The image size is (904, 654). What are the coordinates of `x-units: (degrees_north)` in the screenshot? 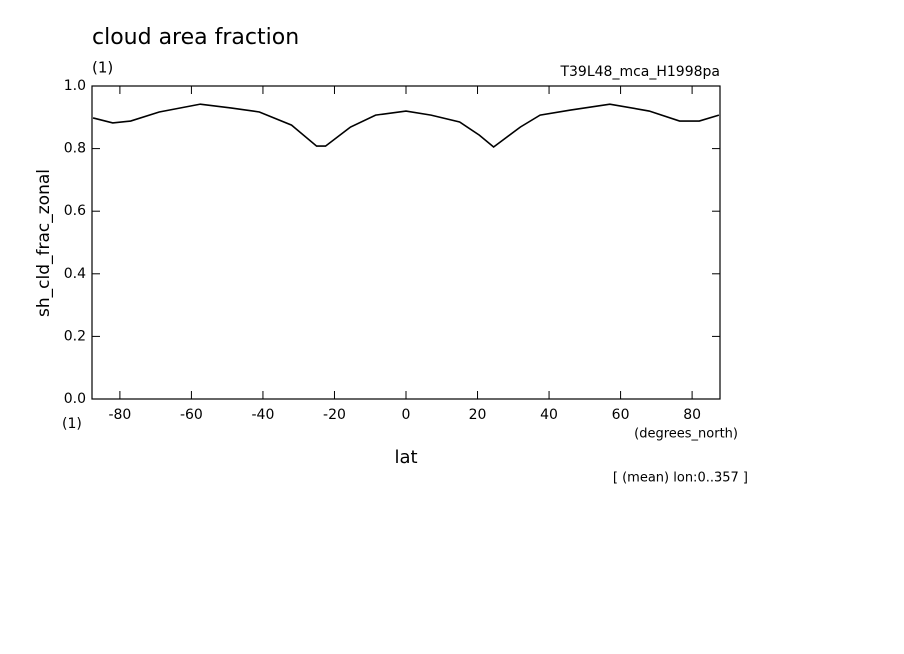 It's located at (686, 434).